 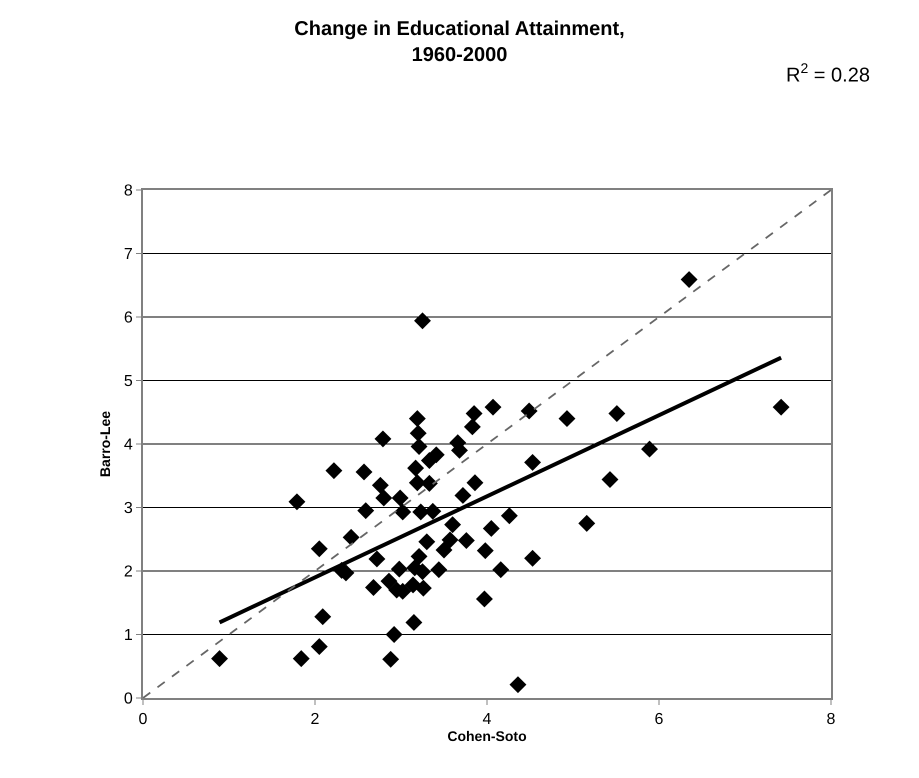 I want to click on x-tick-label: 6, so click(x=659, y=719).